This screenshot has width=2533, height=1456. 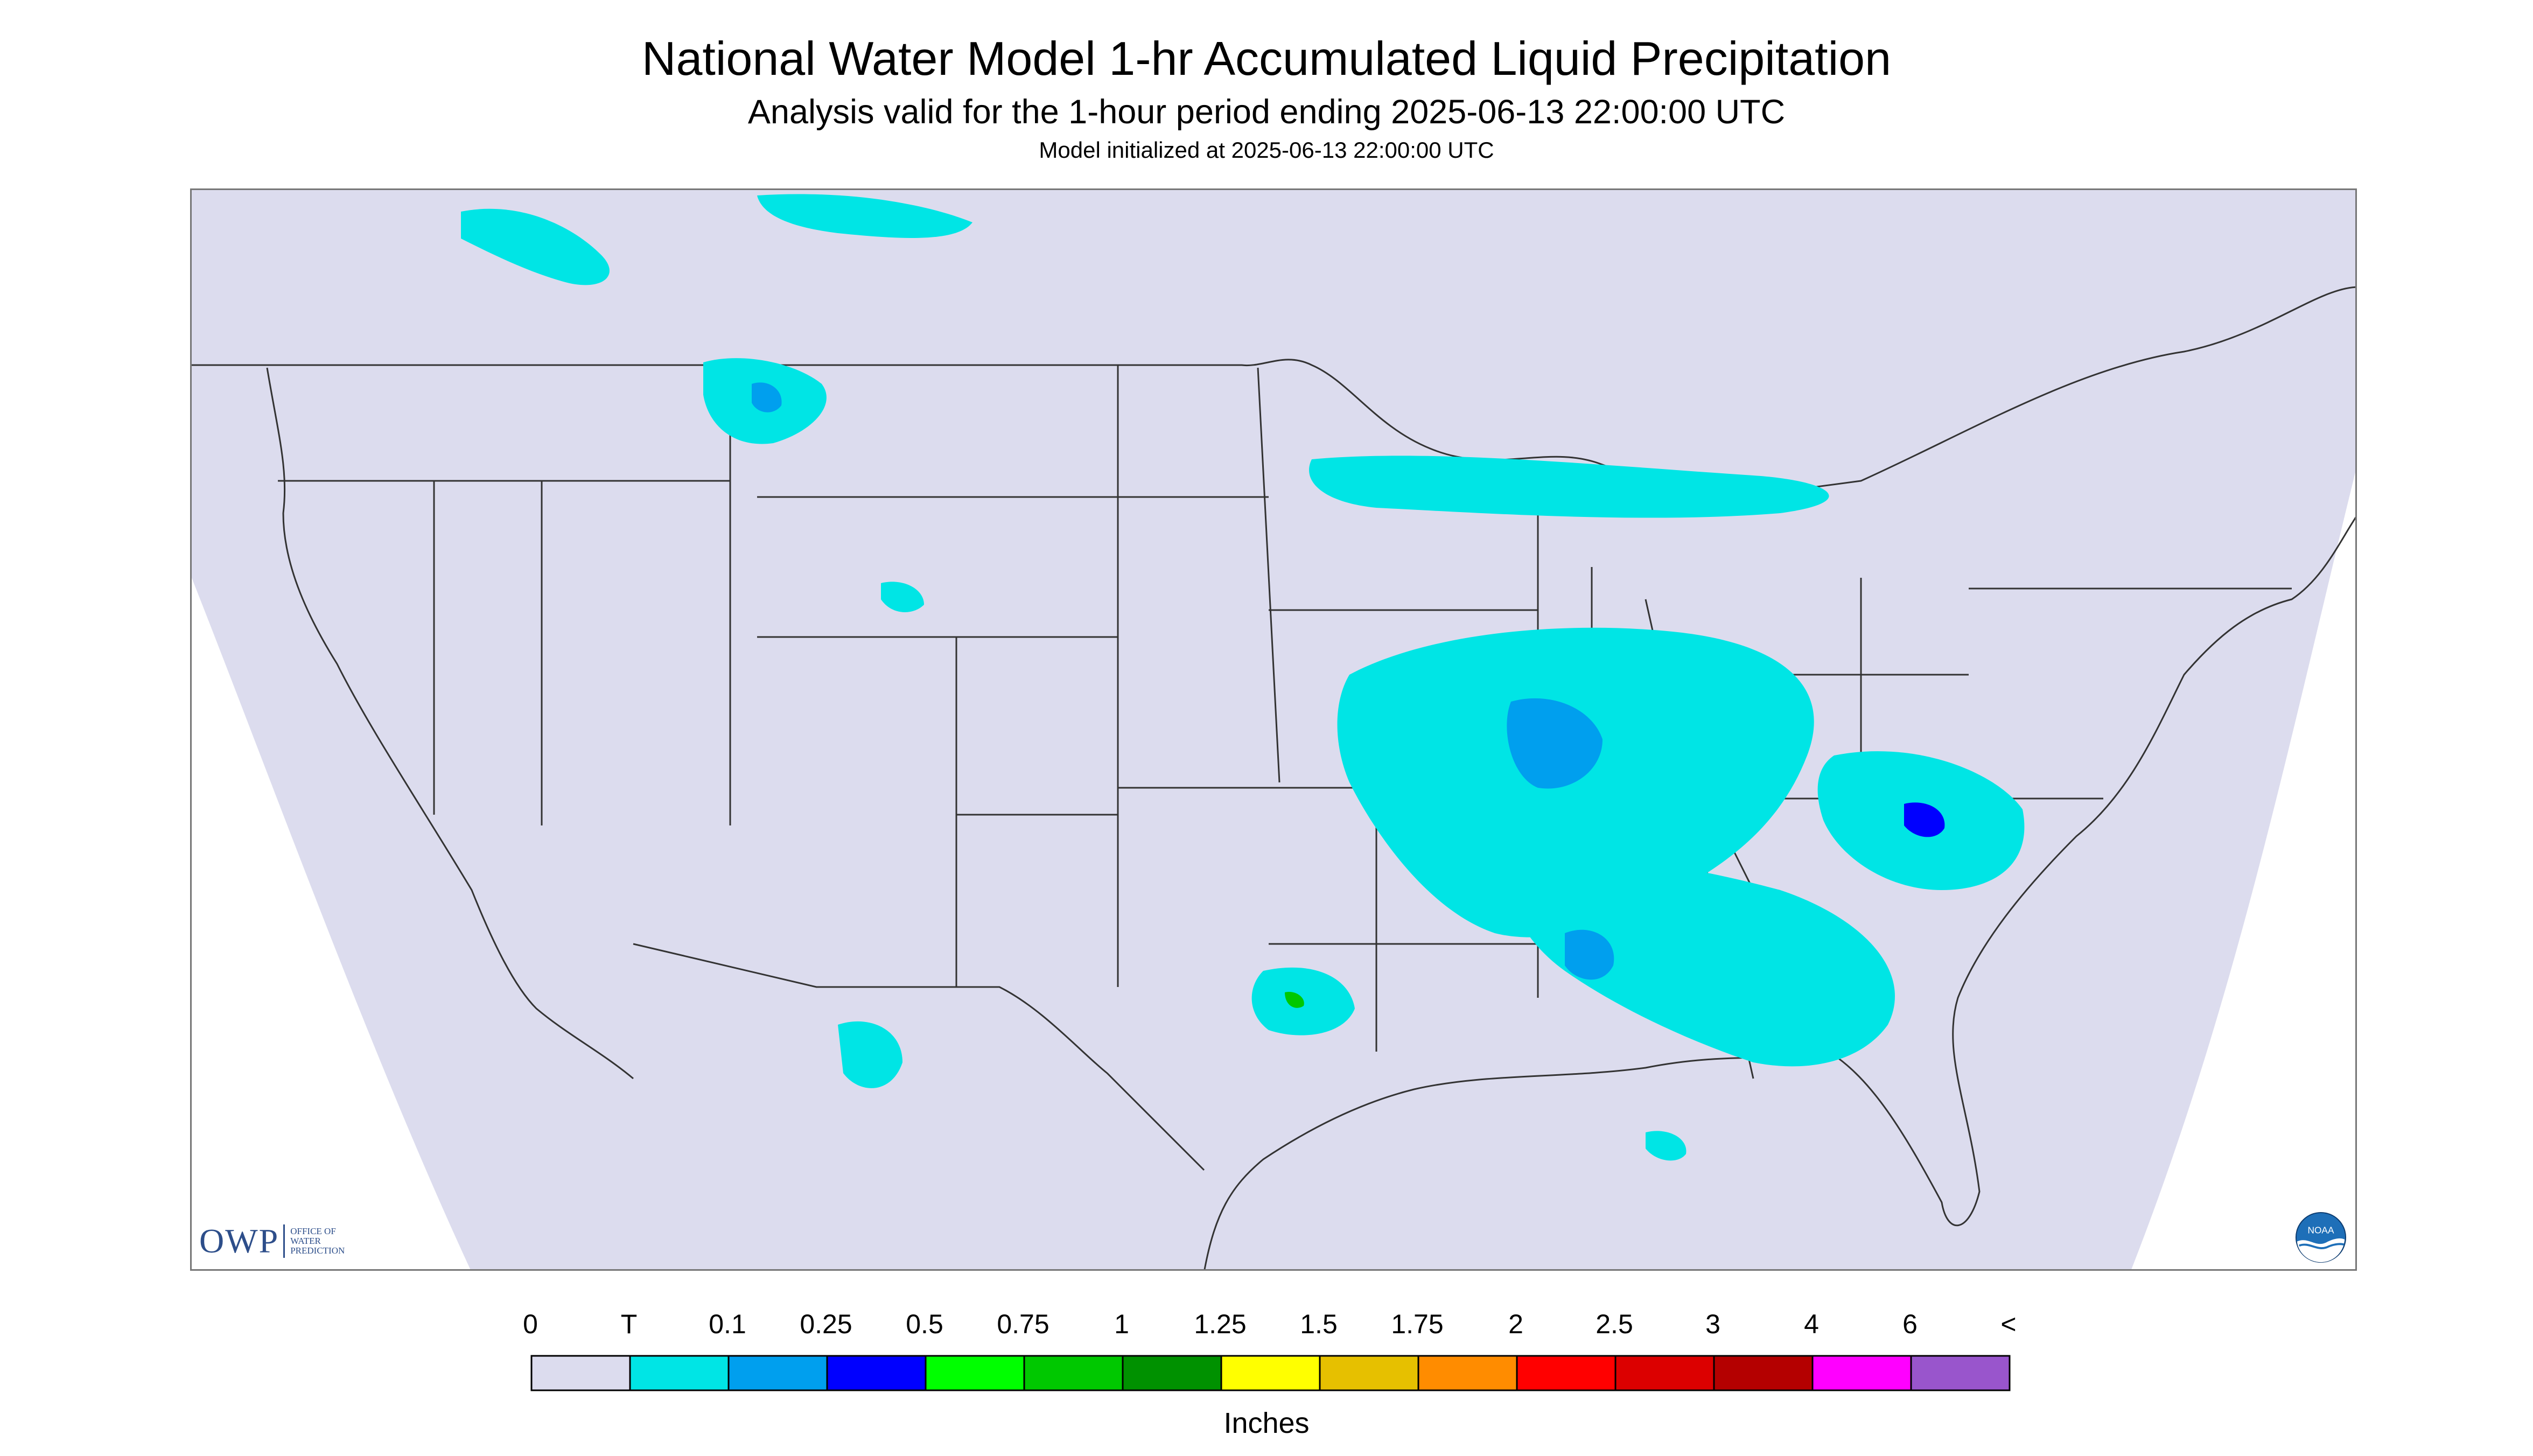 I want to click on legend-label: 2, so click(x=1516, y=1324).